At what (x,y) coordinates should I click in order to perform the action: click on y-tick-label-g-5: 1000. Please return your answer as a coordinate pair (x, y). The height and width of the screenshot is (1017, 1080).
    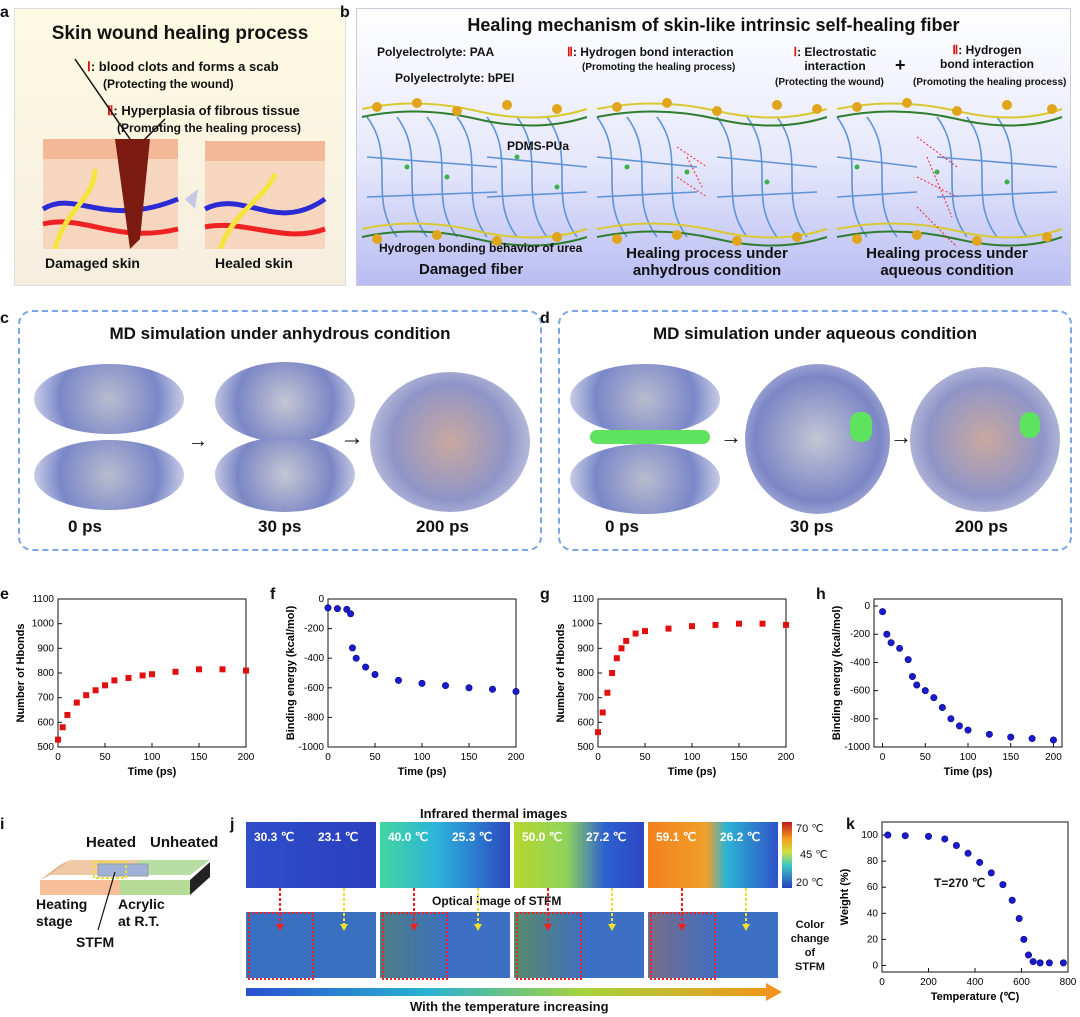
    Looking at the image, I should click on (583, 624).